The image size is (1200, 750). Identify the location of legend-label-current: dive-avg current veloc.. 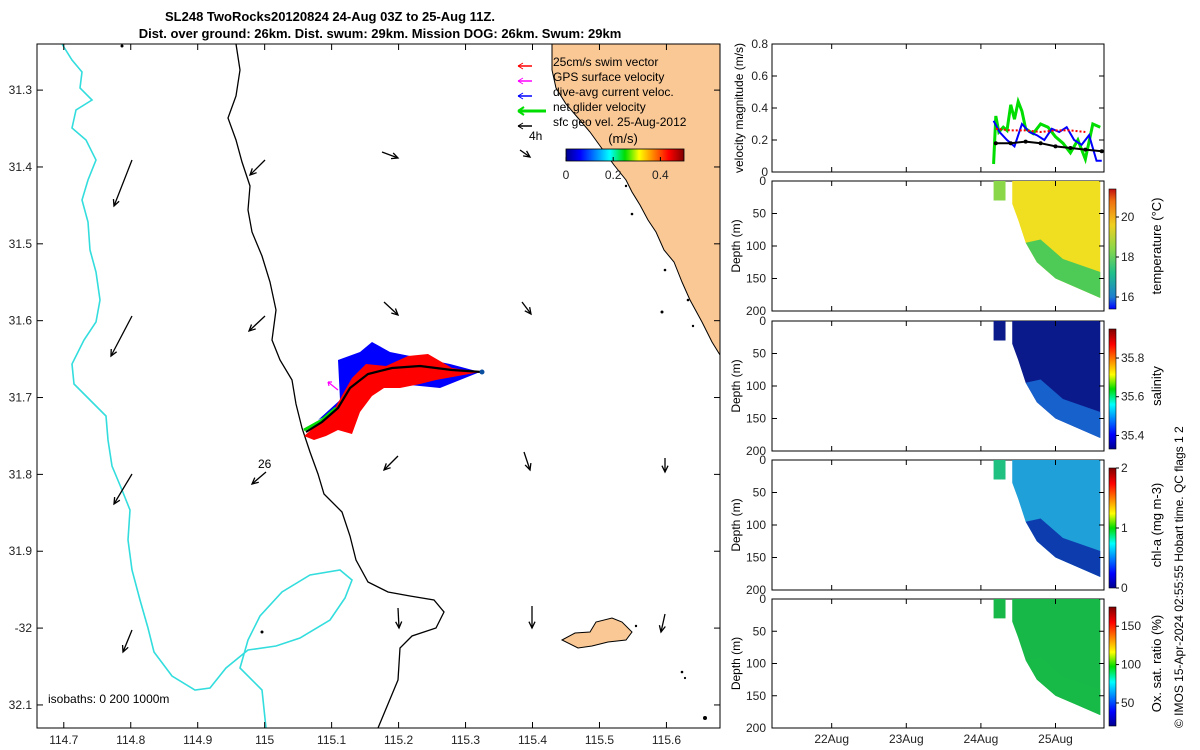
(613, 92).